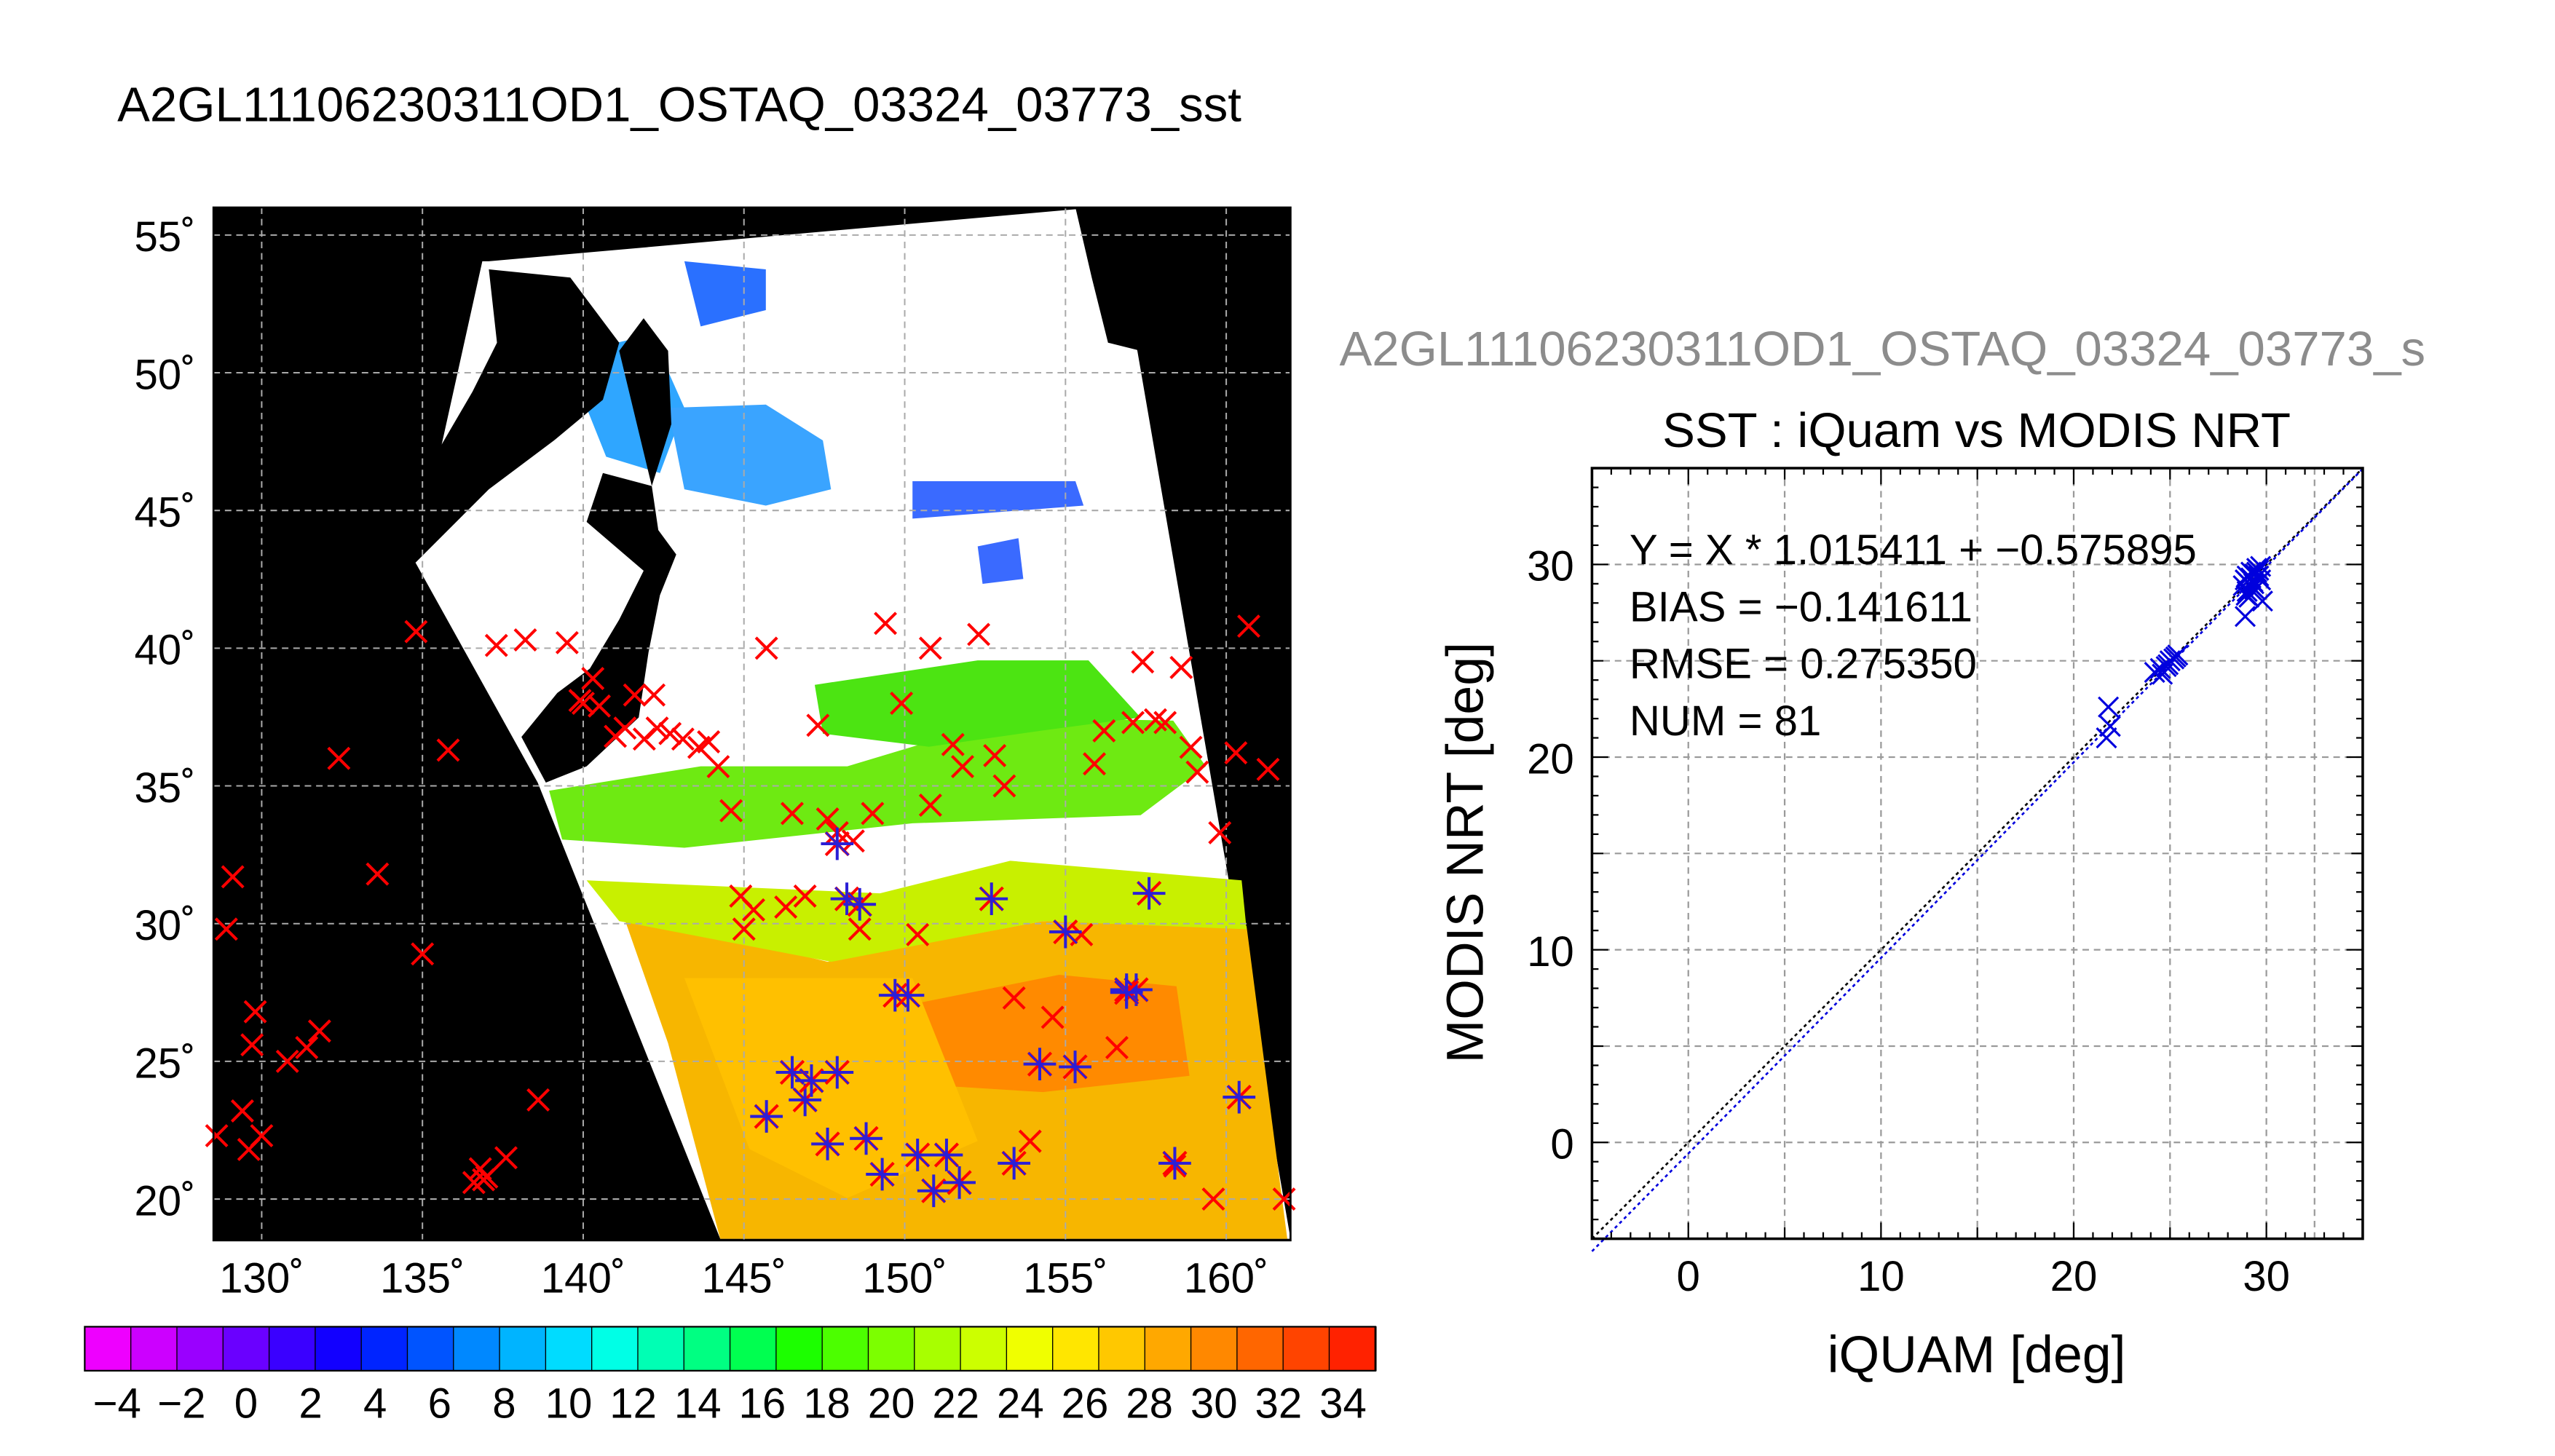 The width and height of the screenshot is (2555, 1456). What do you see at coordinates (891, 1404) in the screenshot?
I see `colorbar-label: 20` at bounding box center [891, 1404].